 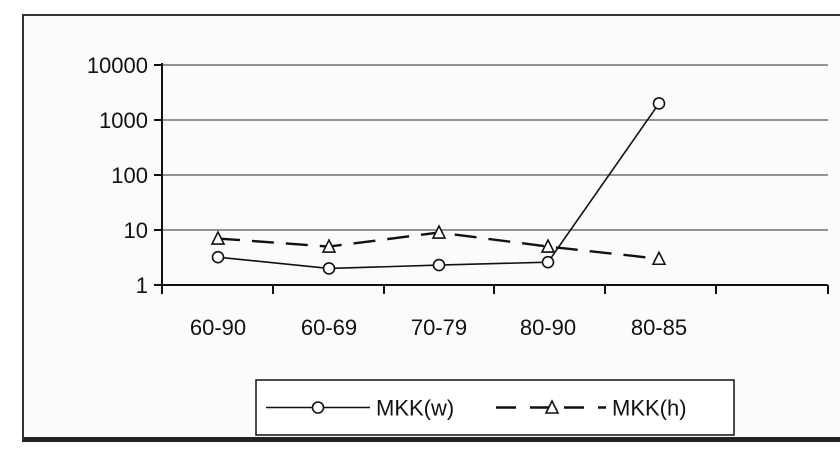 I want to click on legend-label-w: MKK(w), so click(x=415, y=408).